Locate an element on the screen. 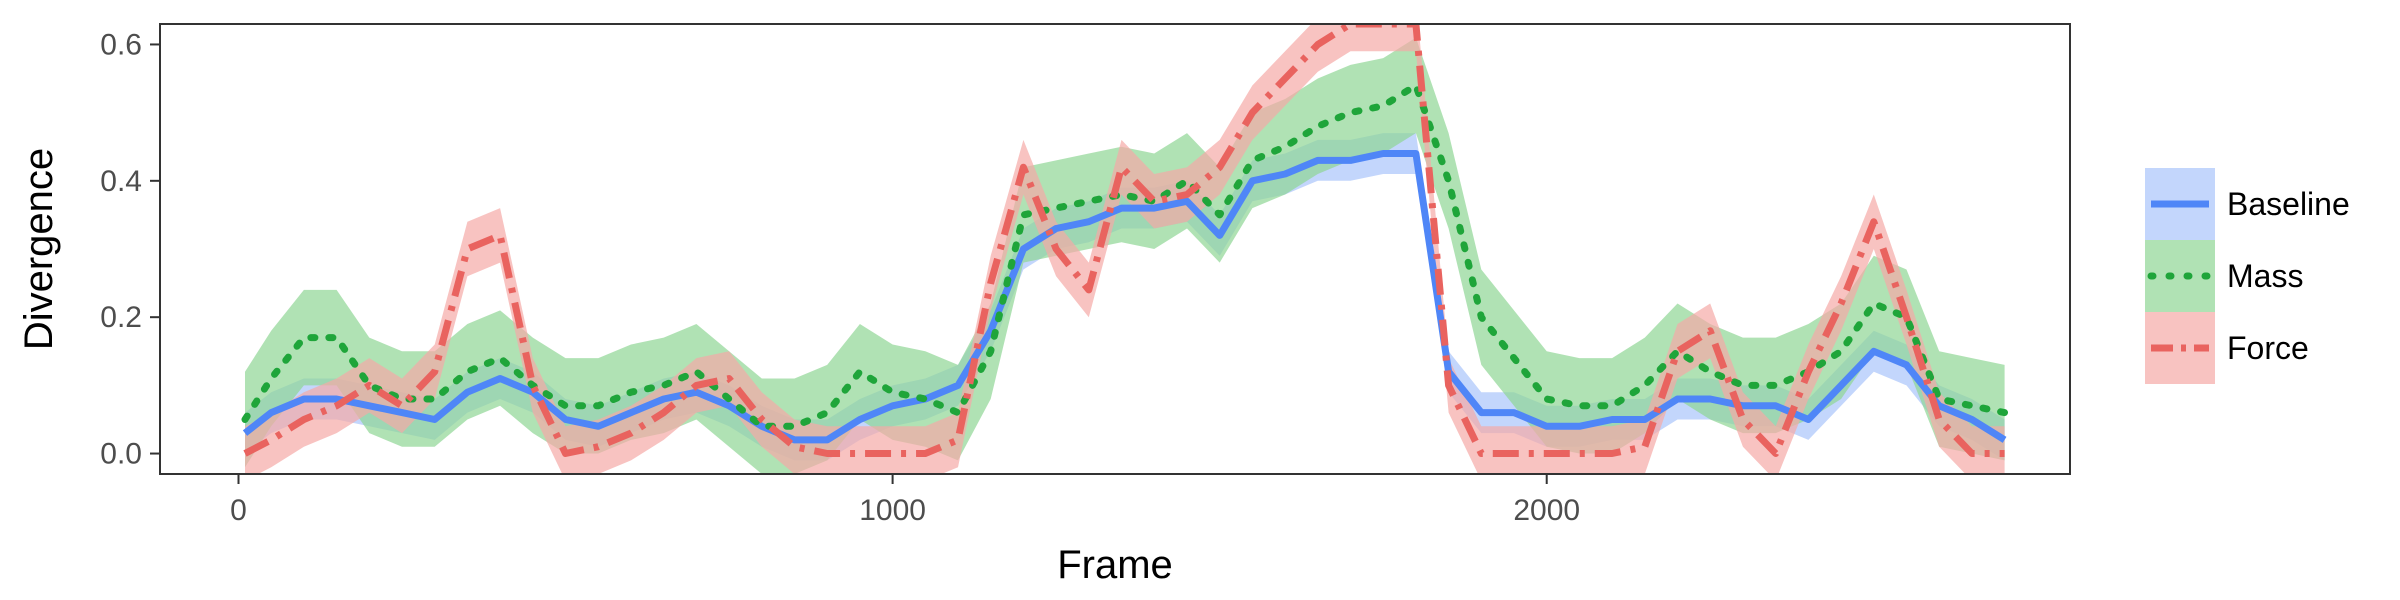 This screenshot has height=600, width=2400. legend-label: Force is located at coordinates (2268, 348).